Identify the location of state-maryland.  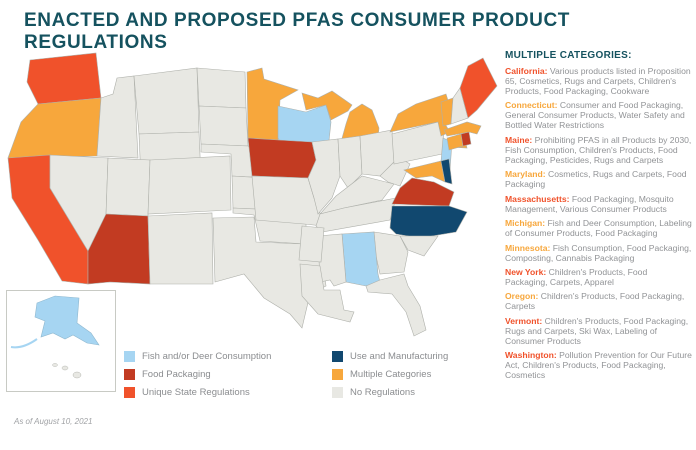
(424, 171).